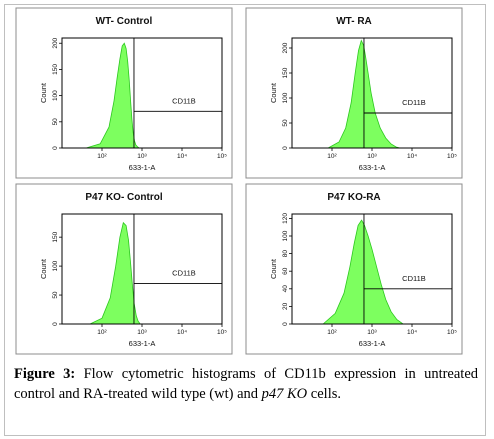 This screenshot has width=494, height=439. What do you see at coordinates (285, 254) in the screenshot?
I see `y-tick-label: 80` at bounding box center [285, 254].